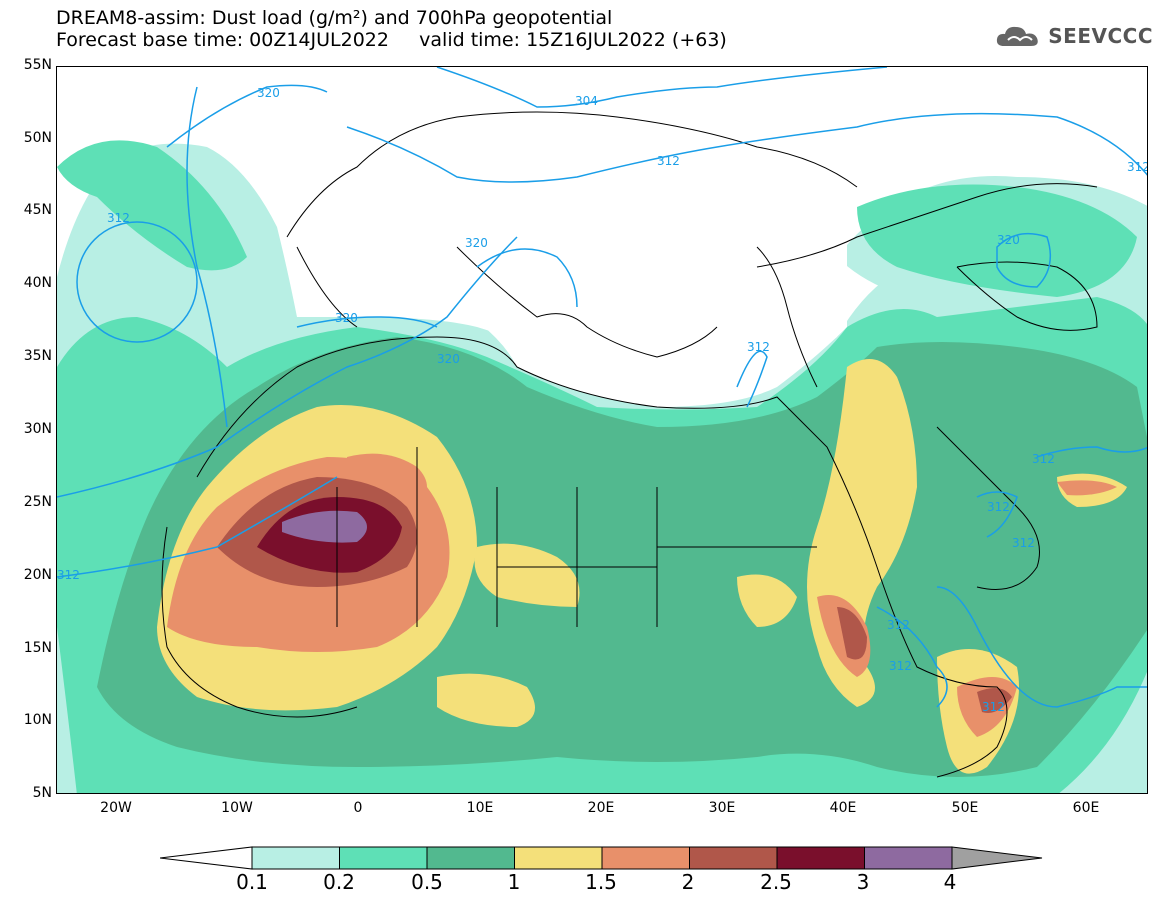 This screenshot has width=1165, height=907. Describe the element at coordinates (1100, 36) in the screenshot. I see `logo-text: SEEVCCC` at that location.